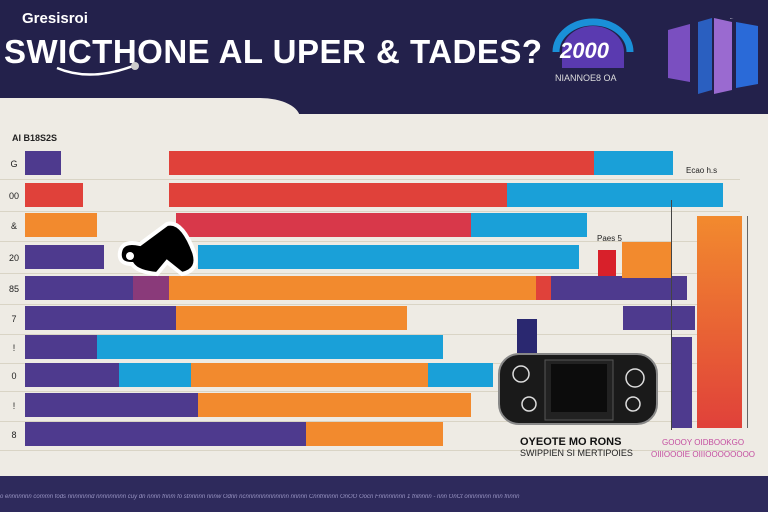 The image size is (768, 512). Describe the element at coordinates (13, 196) in the screenshot. I see `row-label: 00` at that location.